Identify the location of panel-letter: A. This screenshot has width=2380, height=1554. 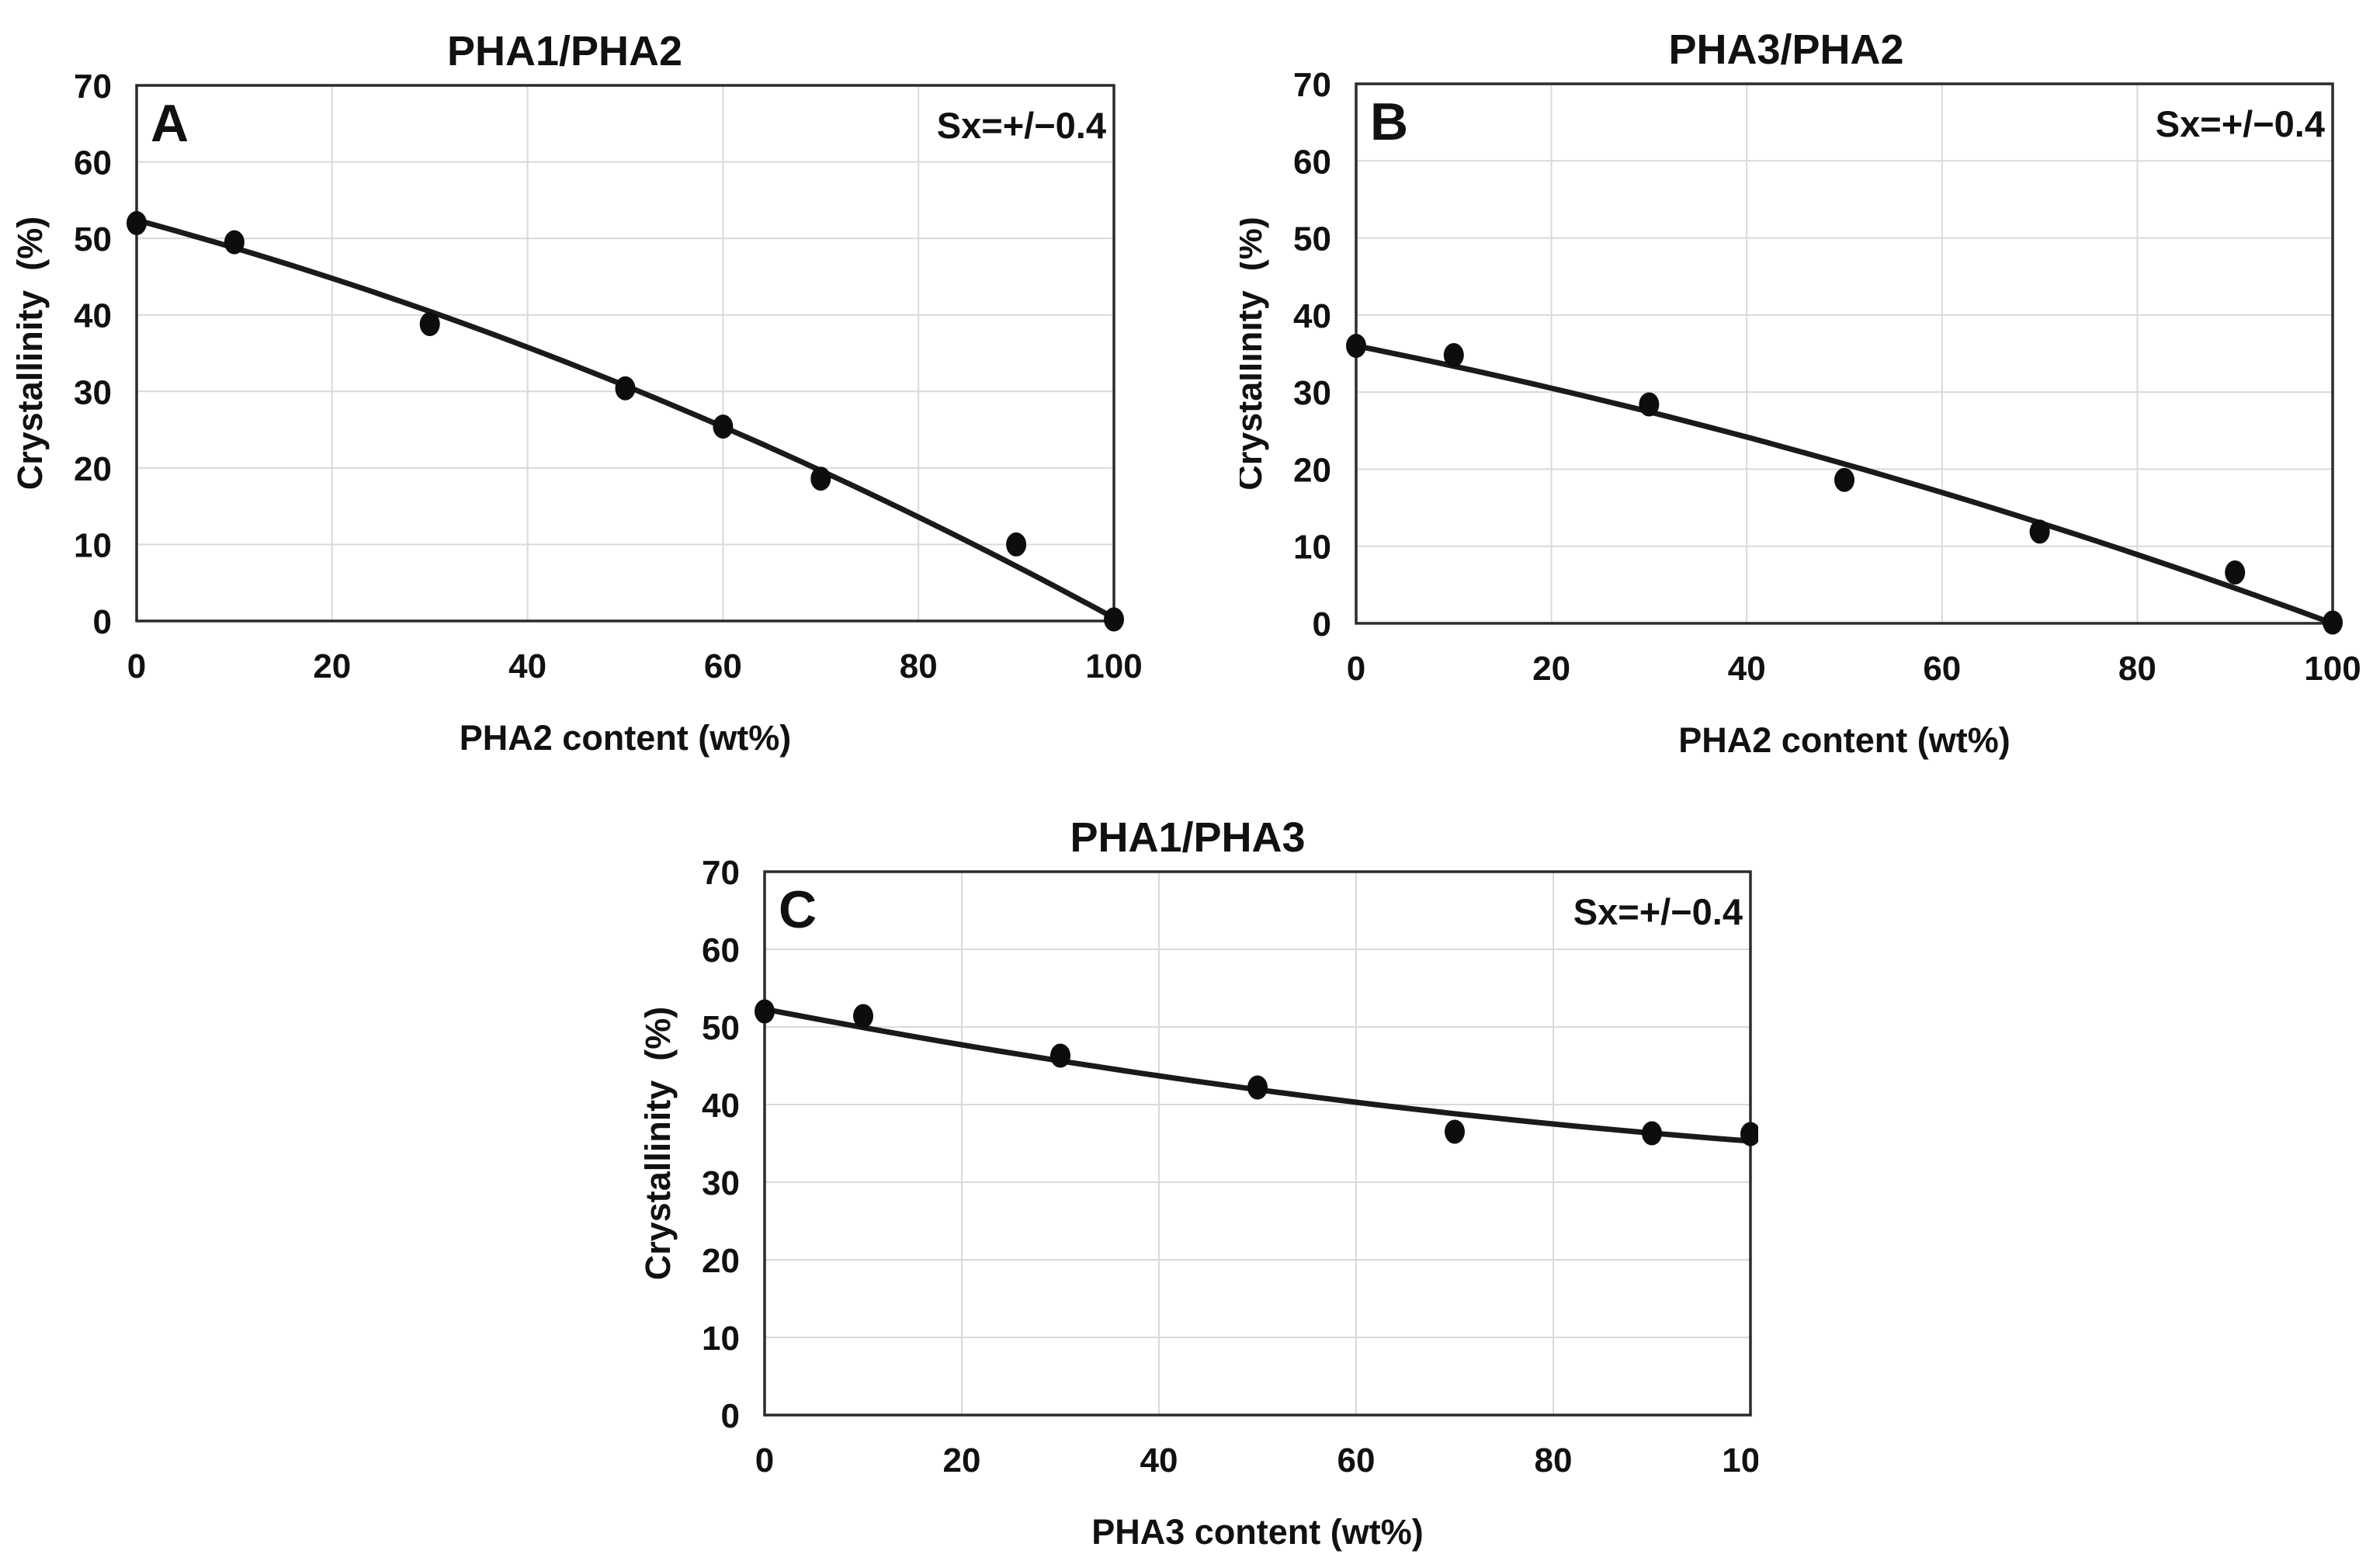
(170, 123).